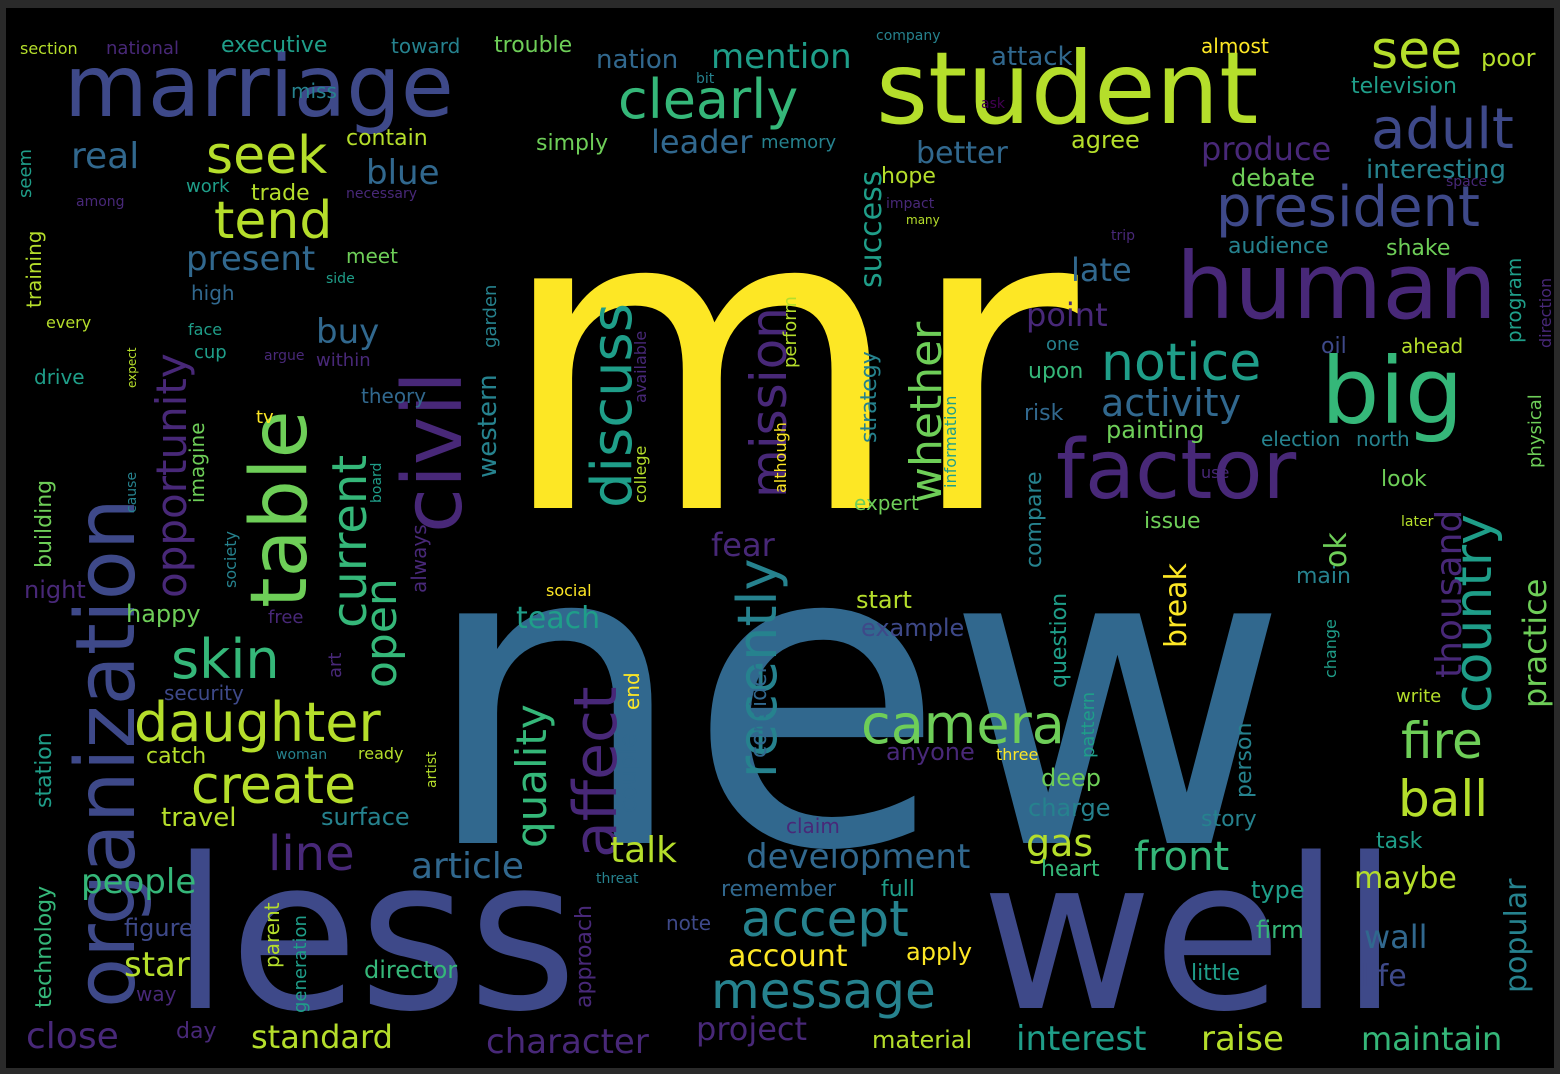 The height and width of the screenshot is (1074, 1560). I want to click on cloud-word-look: look, so click(1404, 479).